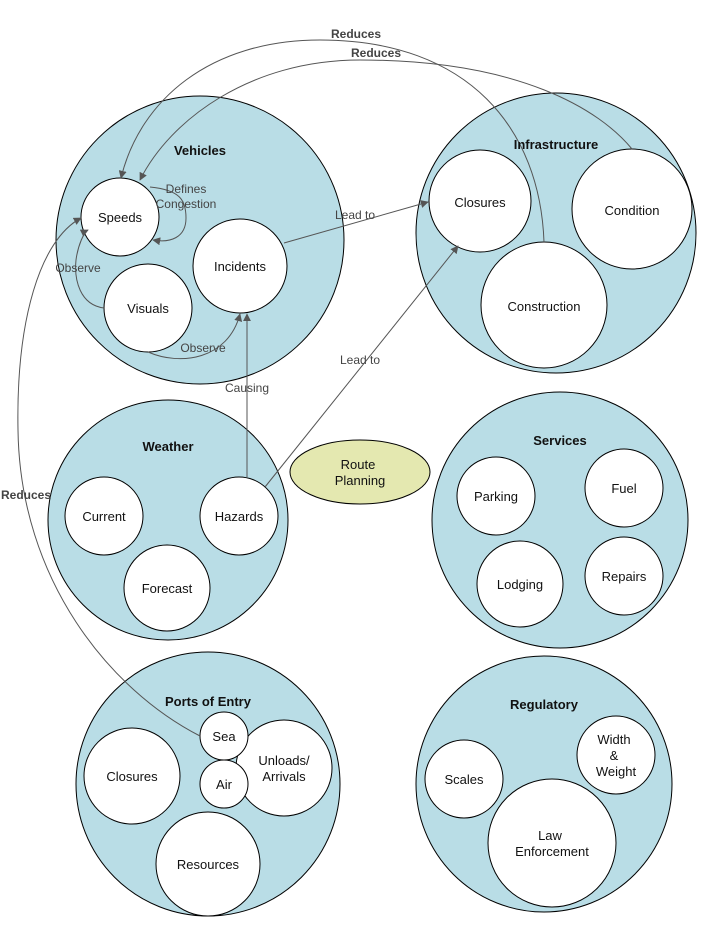 The image size is (704, 928). I want to click on resources-label: Resources, so click(208, 864).